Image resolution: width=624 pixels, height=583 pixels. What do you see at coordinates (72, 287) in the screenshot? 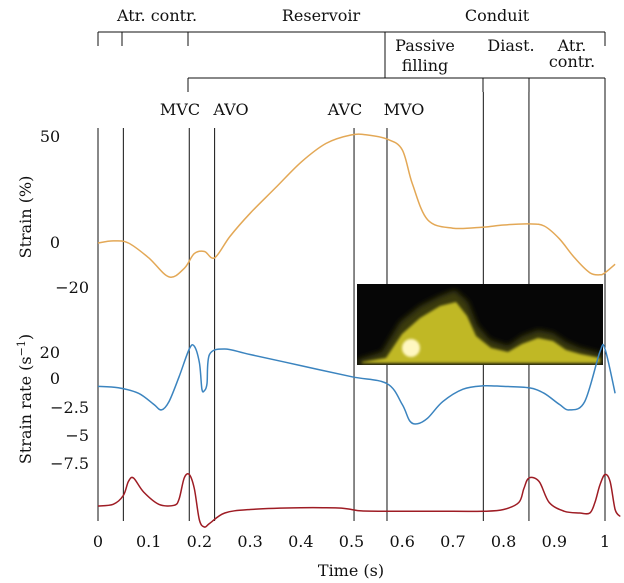
I see `strain-tick-minus20: −20` at bounding box center [72, 287].